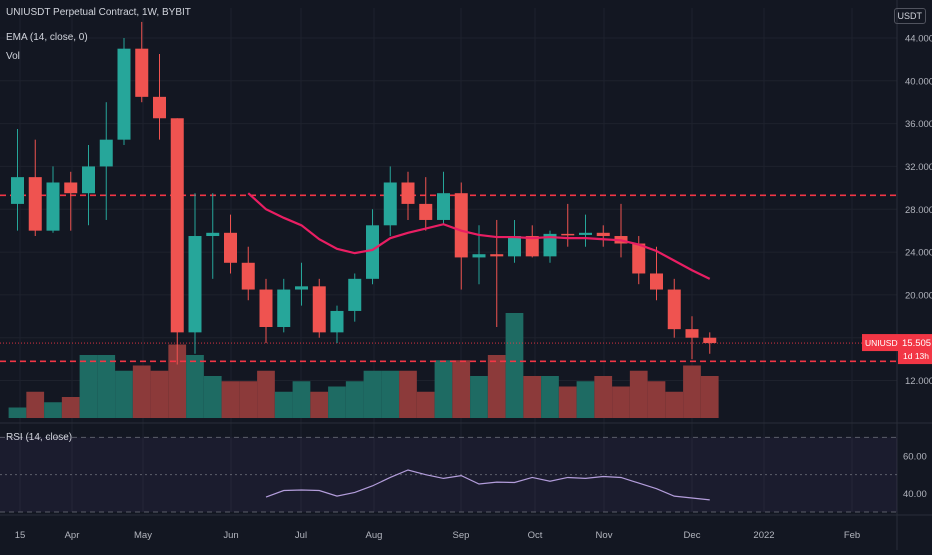 This screenshot has height=555, width=932. Describe the element at coordinates (461, 535) in the screenshot. I see `time-tick-label: Sep` at that location.